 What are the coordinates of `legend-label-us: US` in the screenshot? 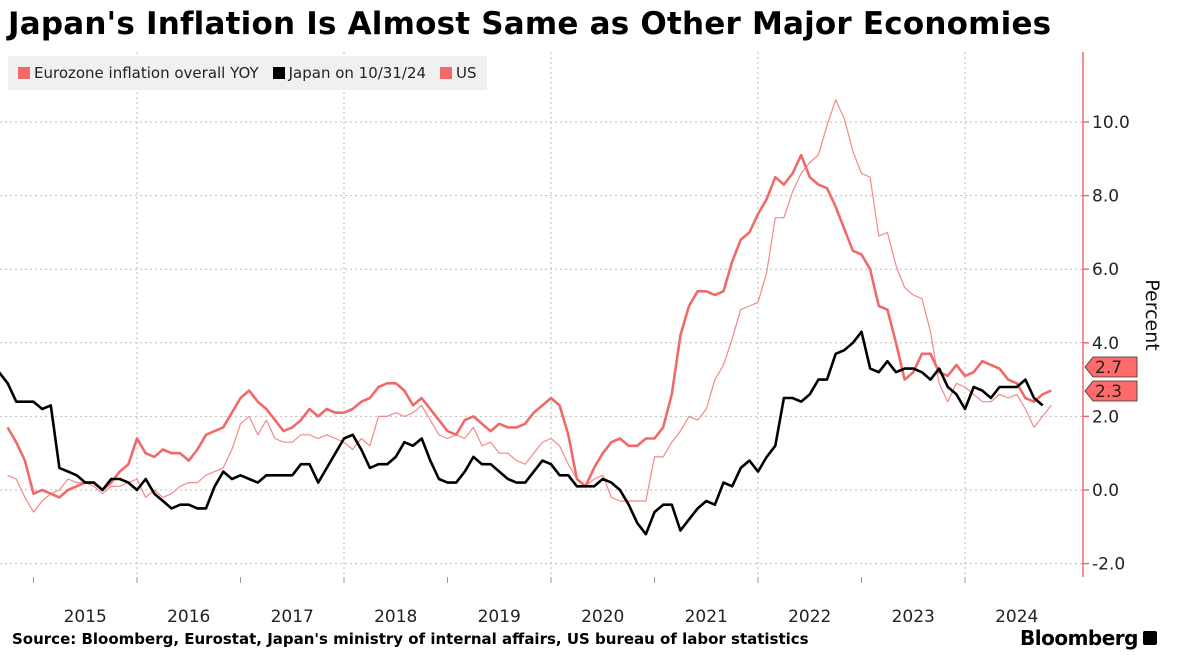 It's located at (466, 73).